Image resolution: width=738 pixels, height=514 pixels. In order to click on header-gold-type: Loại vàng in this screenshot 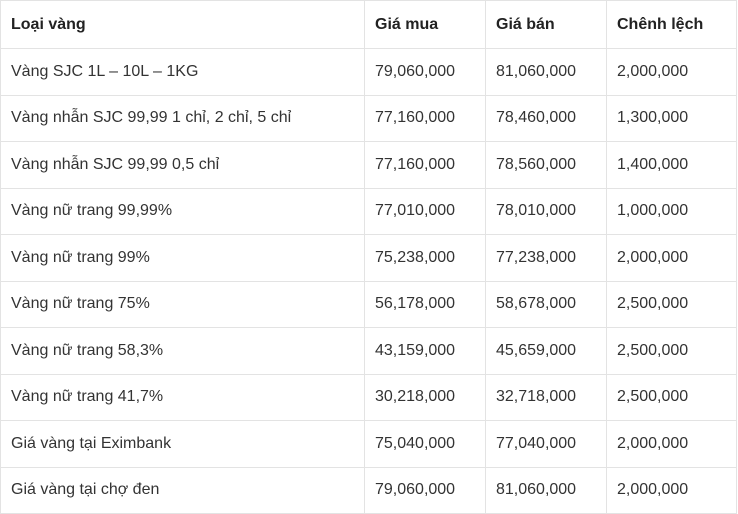, I will do `click(182, 24)`.